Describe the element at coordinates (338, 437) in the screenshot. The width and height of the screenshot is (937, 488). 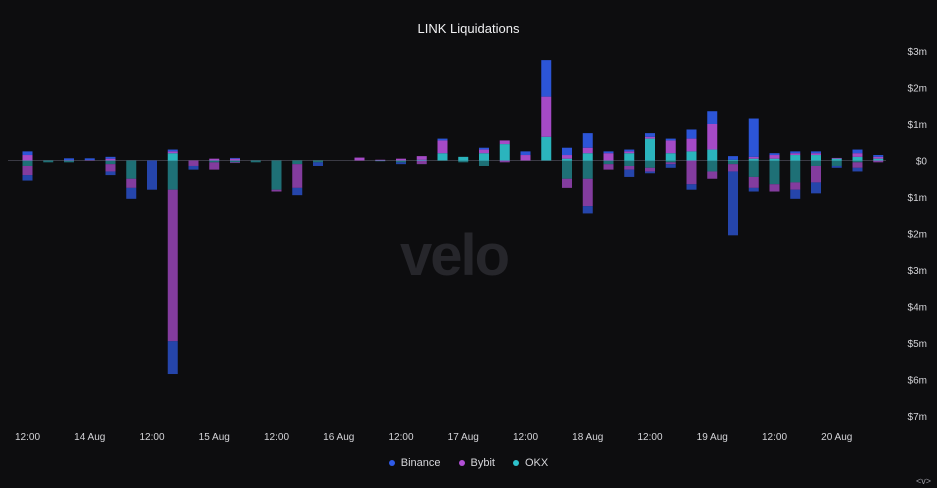
I see `x-tick-label: 16 Aug` at that location.